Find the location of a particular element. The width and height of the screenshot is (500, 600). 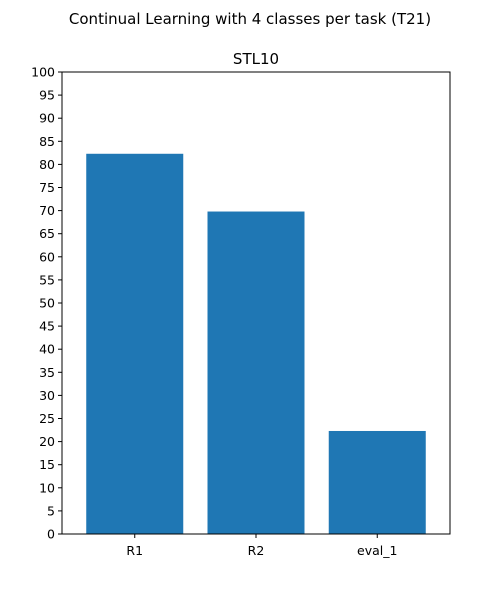

x-tick-label: R1 is located at coordinates (134, 550).